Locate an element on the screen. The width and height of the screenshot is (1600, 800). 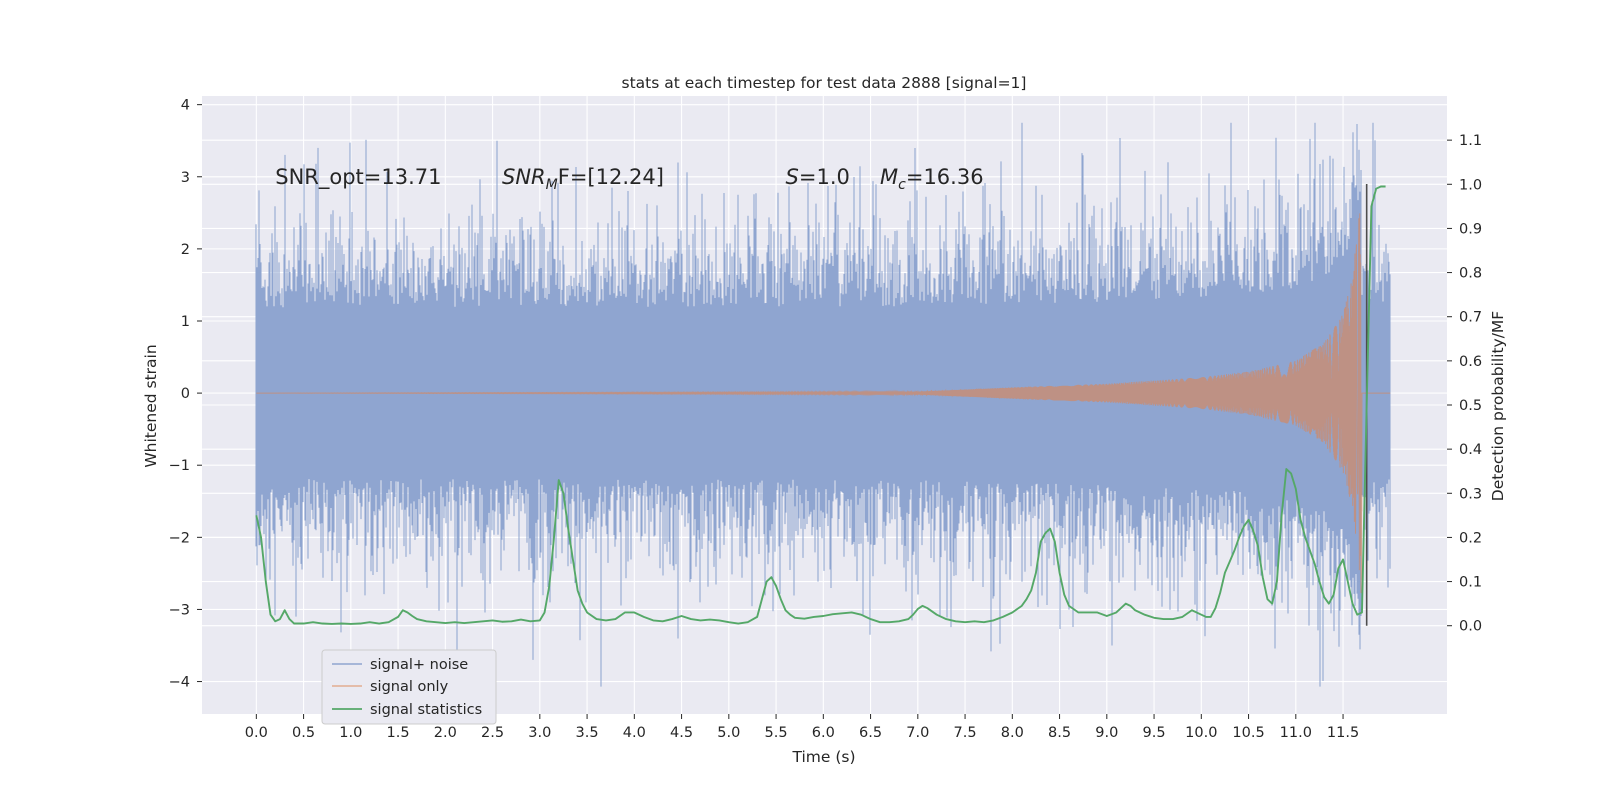
y-tick-label: 0 is located at coordinates (185, 394).